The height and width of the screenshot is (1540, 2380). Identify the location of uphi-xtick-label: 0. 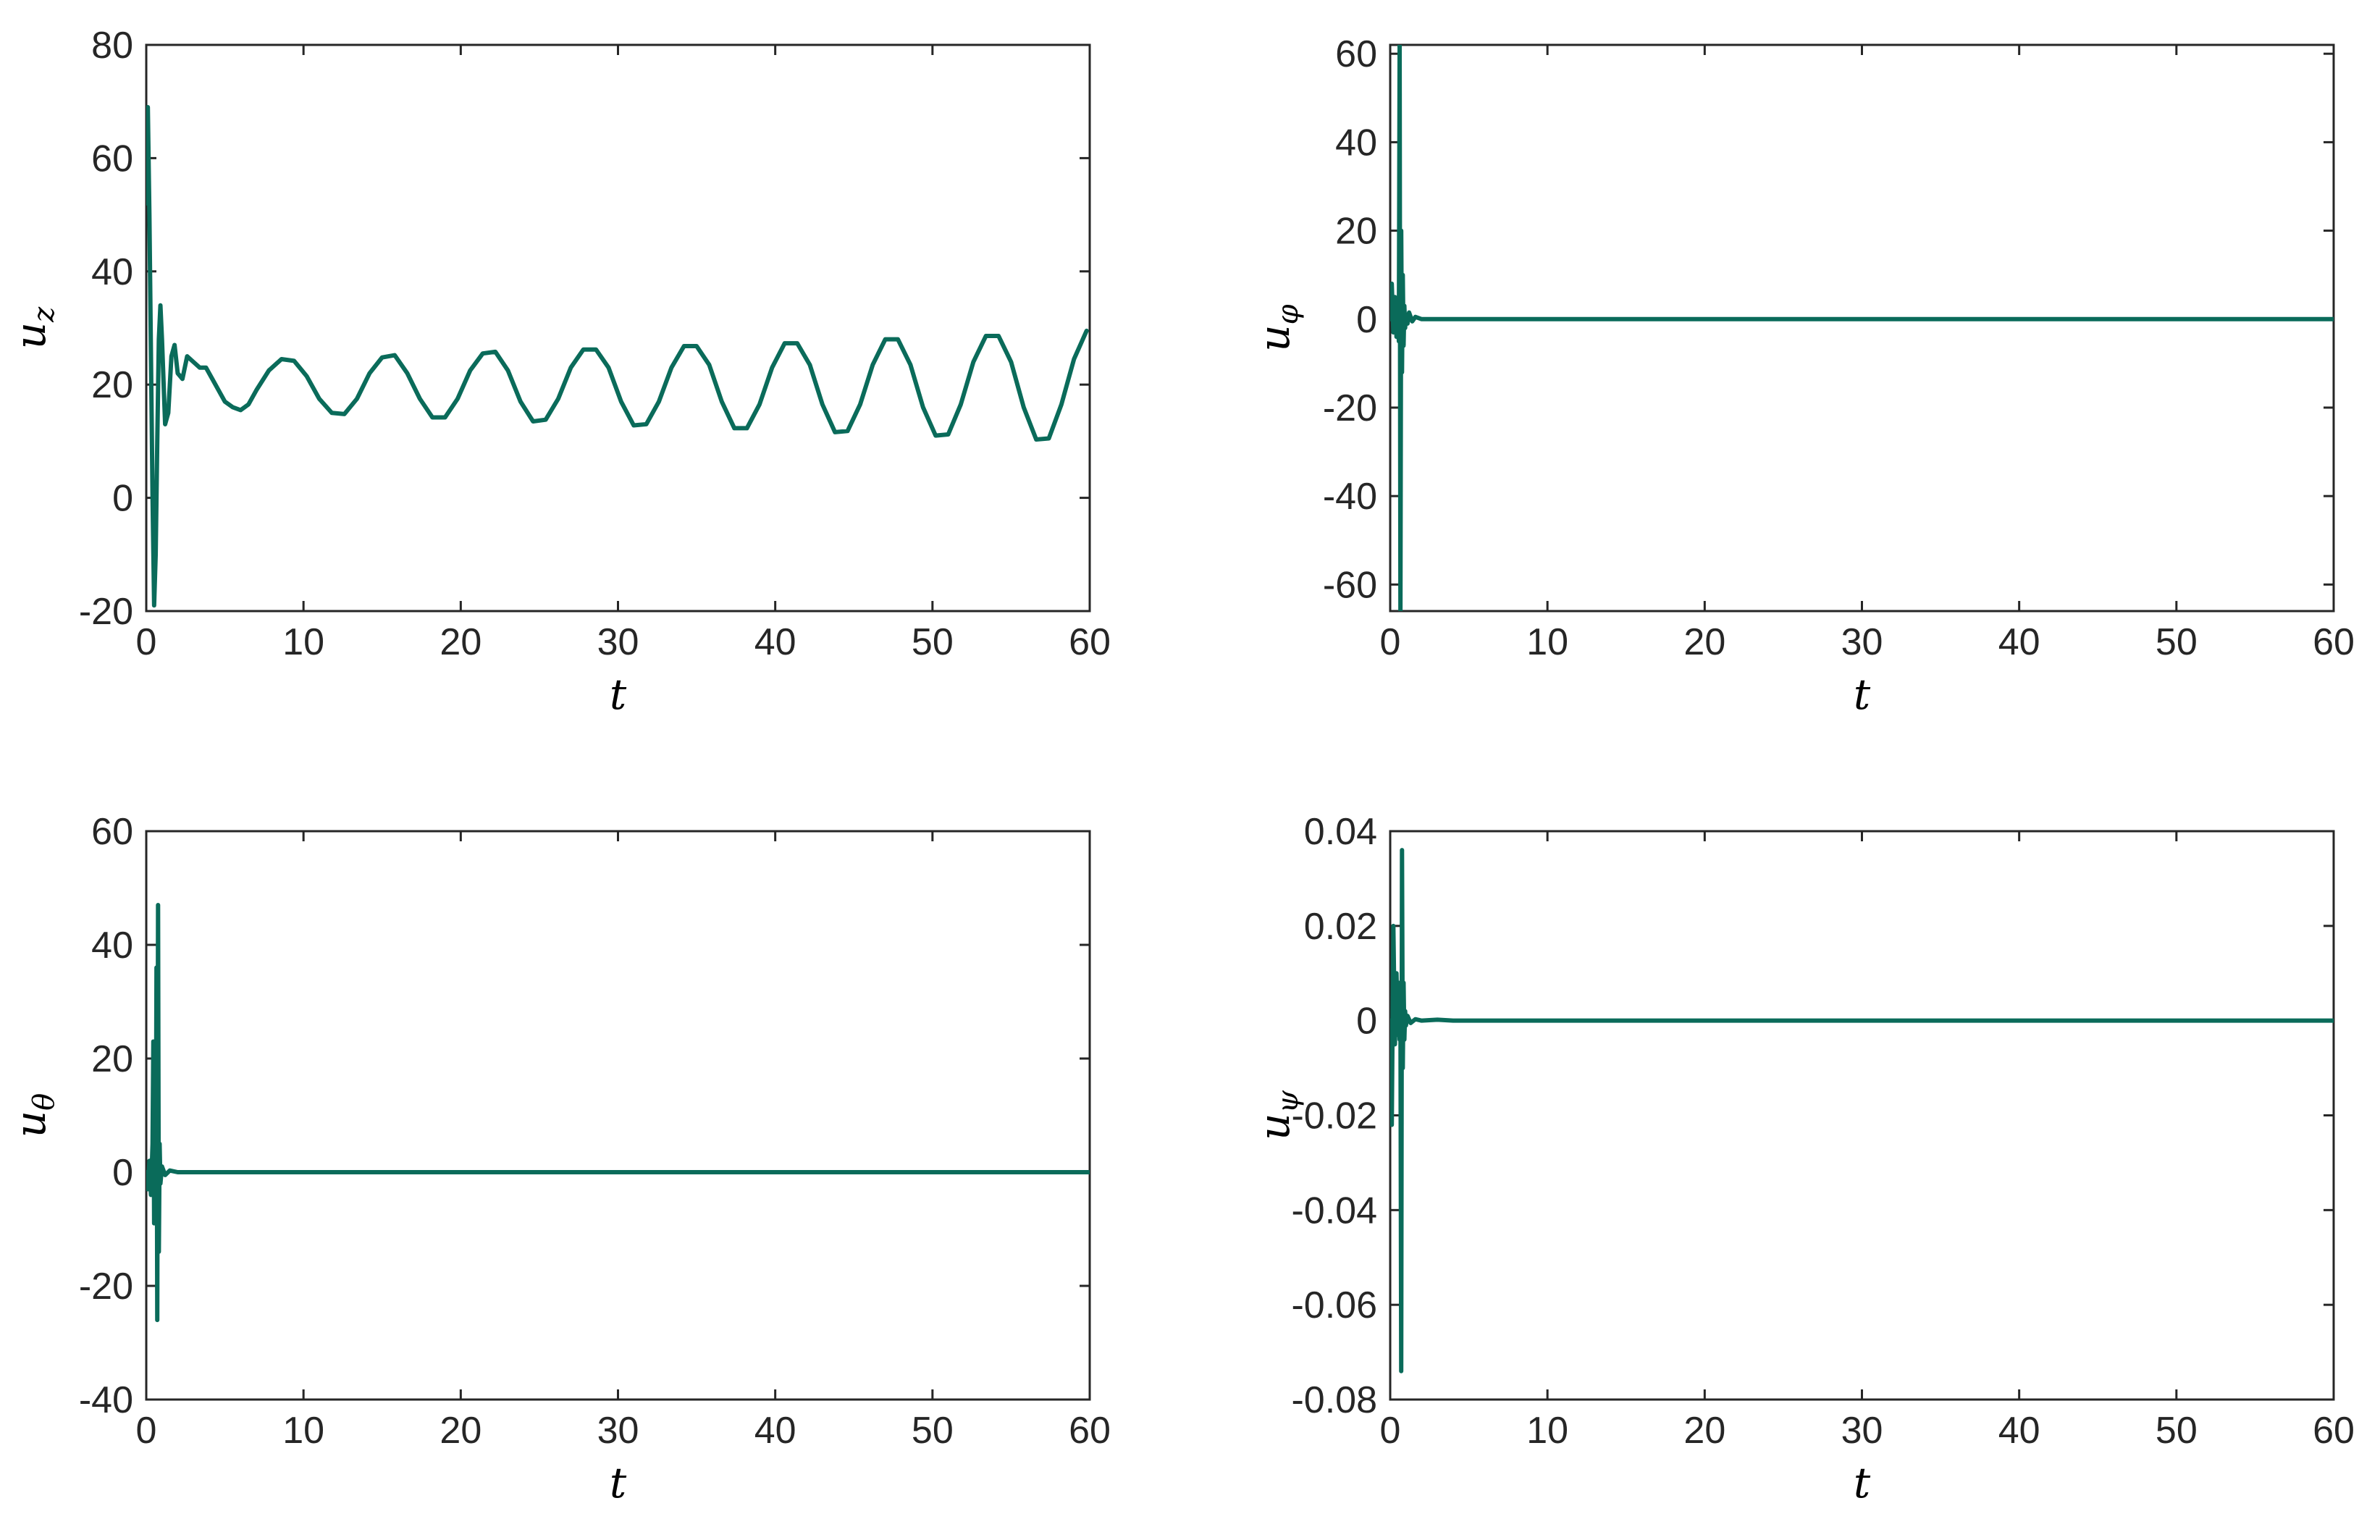
(1390, 642).